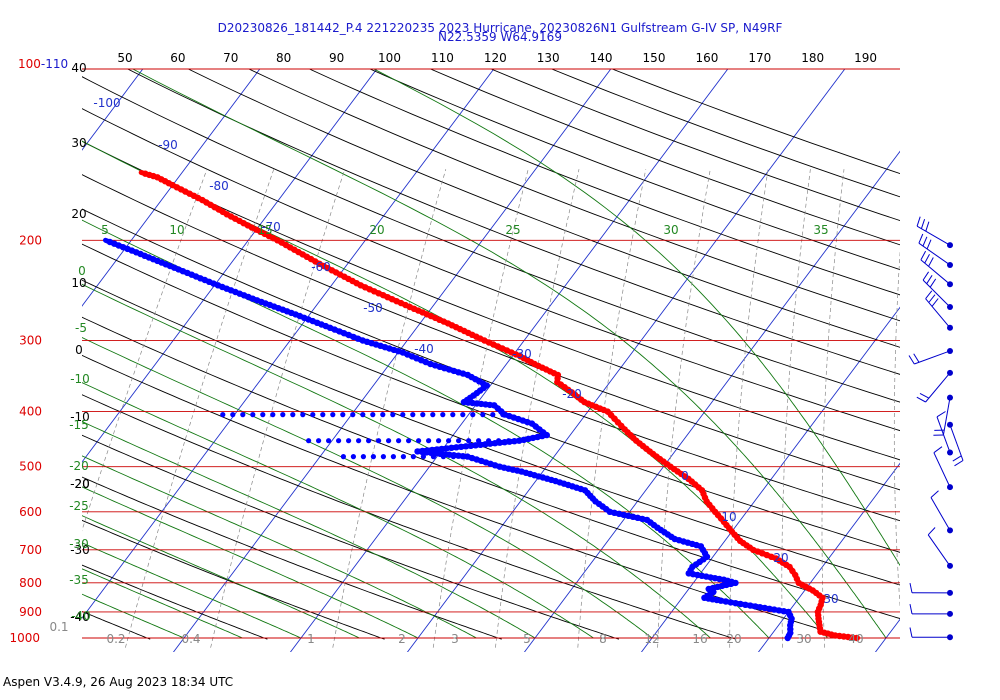 Image resolution: width=1000 pixels, height=700 pixels. Describe the element at coordinates (24, 638) in the screenshot. I see `pressure-label: 1000` at that location.